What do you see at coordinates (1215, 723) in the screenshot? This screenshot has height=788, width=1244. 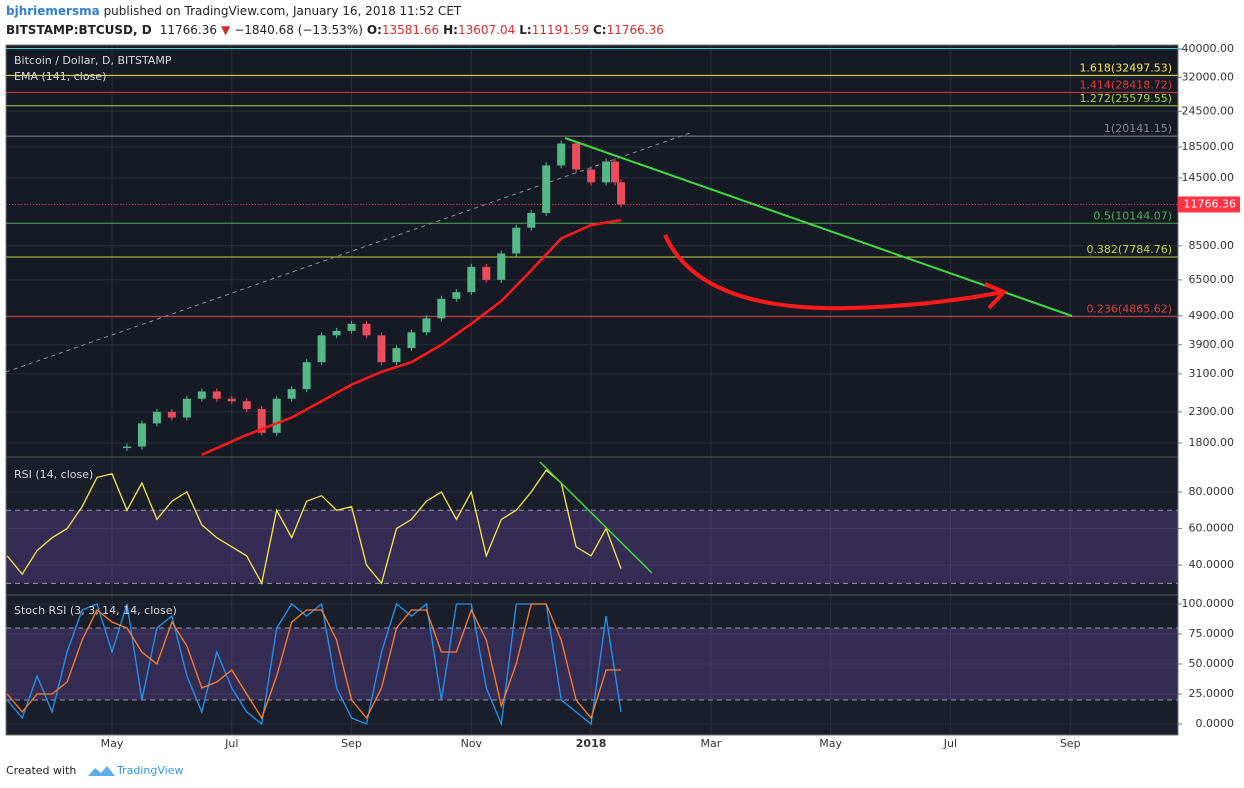 I see `y-tick-label: 0.0000` at bounding box center [1215, 723].